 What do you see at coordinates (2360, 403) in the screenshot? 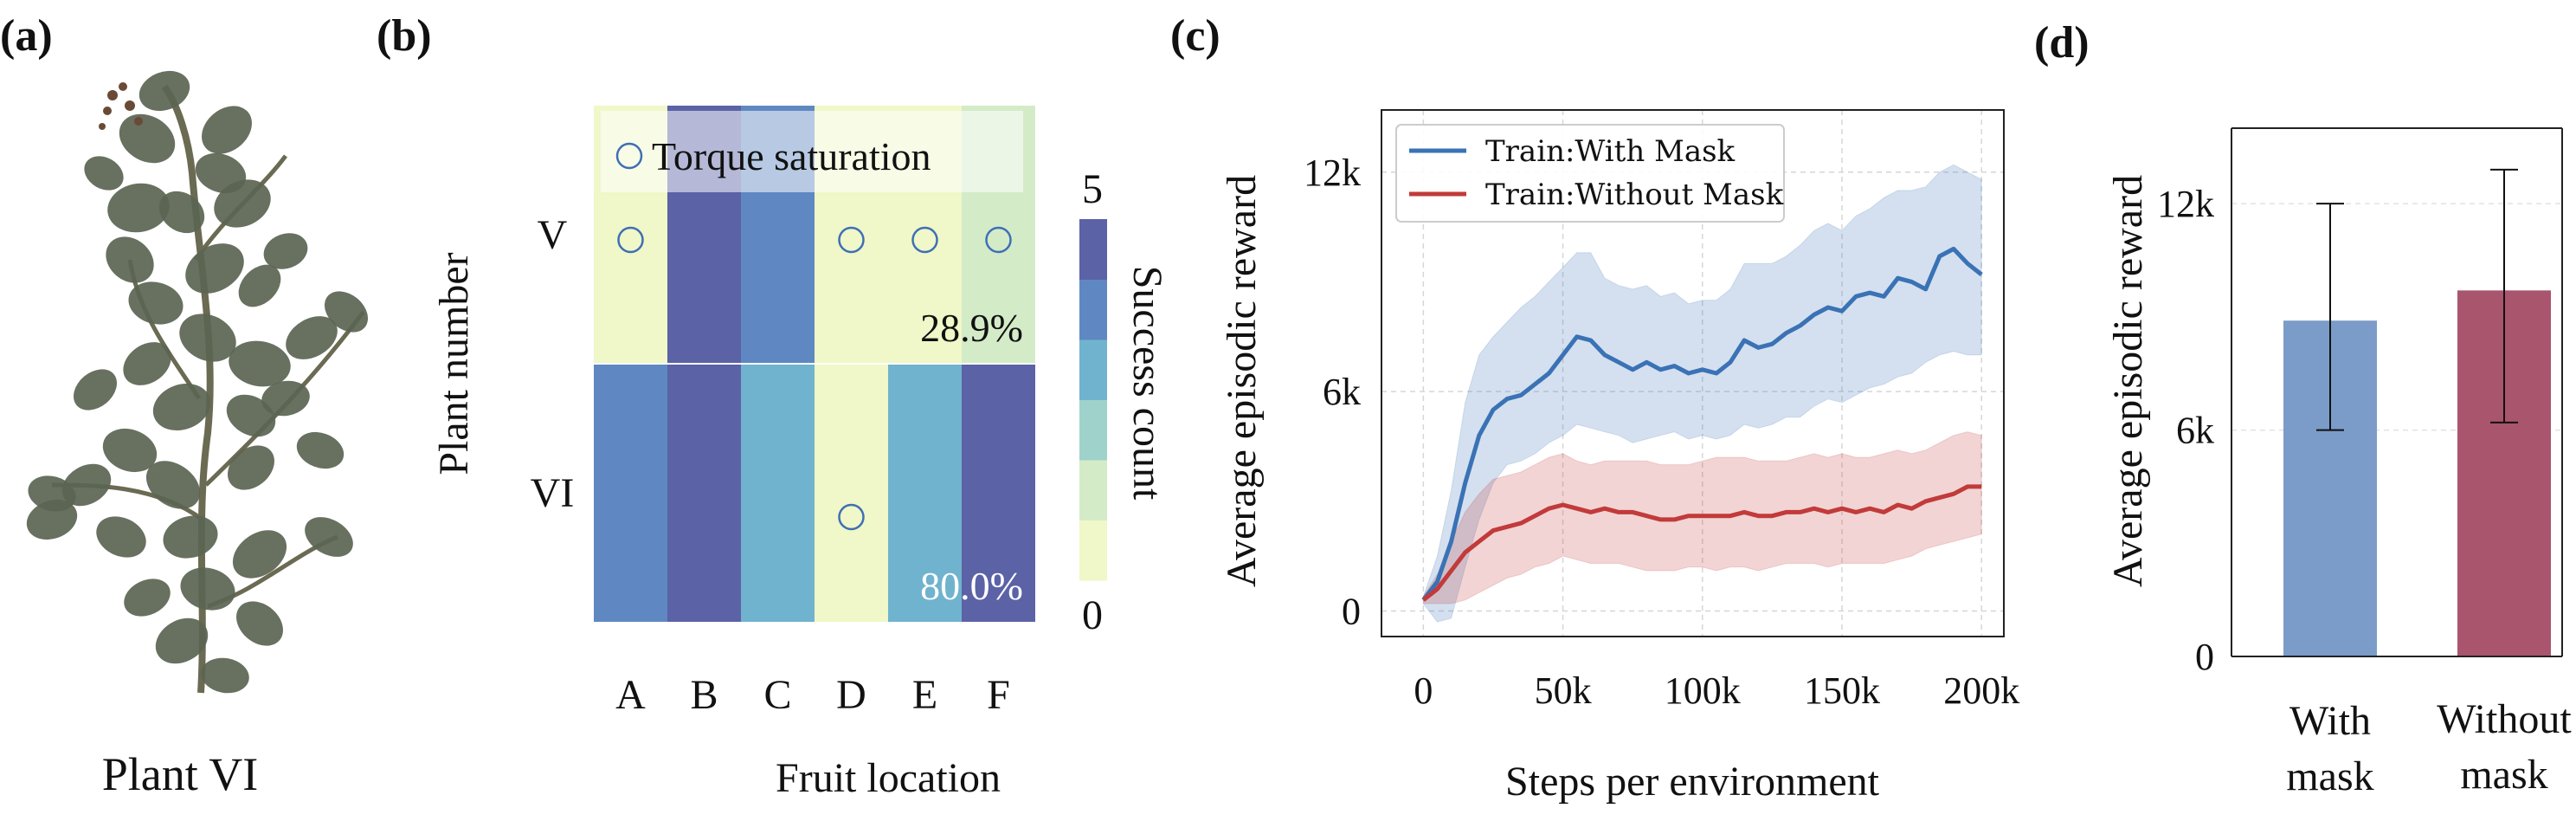
I see `bar-chart: 0 6k 12k` at bounding box center [2360, 403].